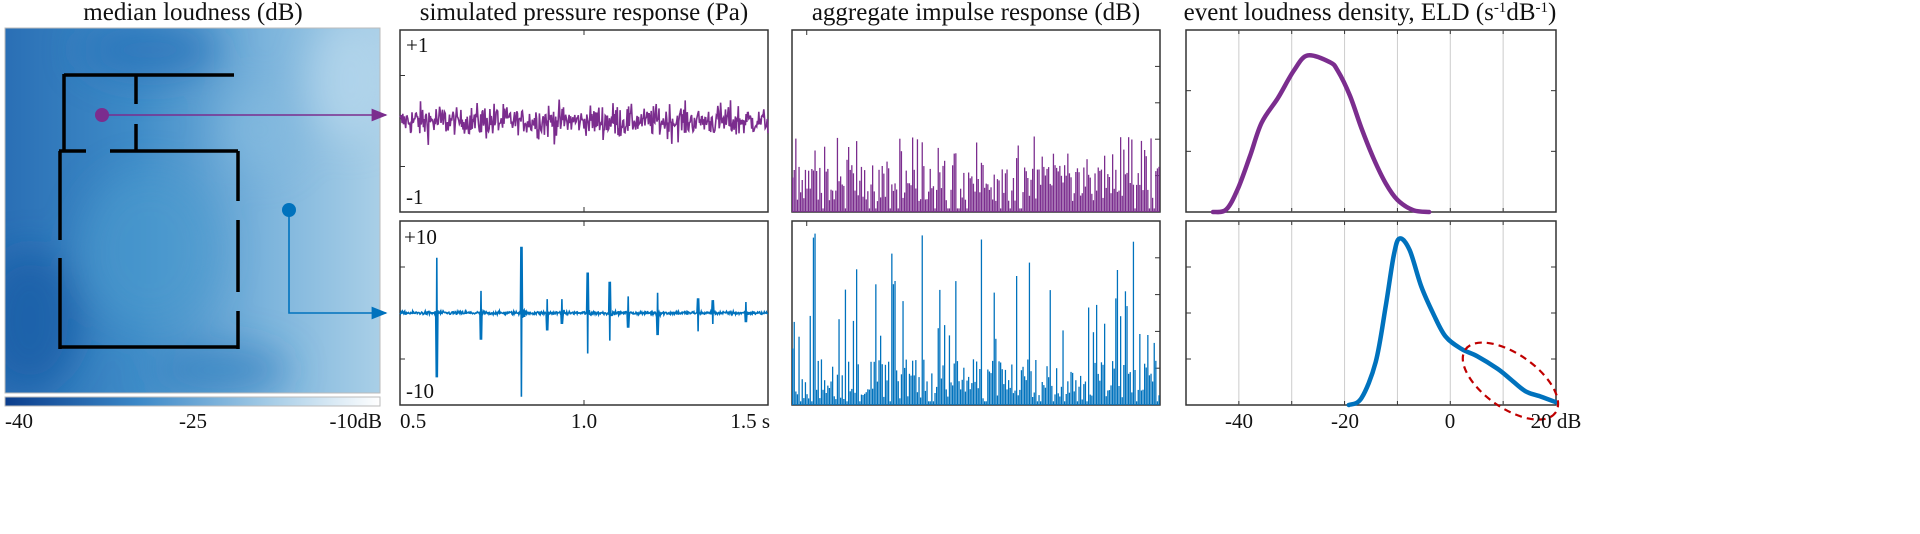 This screenshot has height=534, width=1920. What do you see at coordinates (338, 265) in the screenshot?
I see `blue-arrow` at bounding box center [338, 265].